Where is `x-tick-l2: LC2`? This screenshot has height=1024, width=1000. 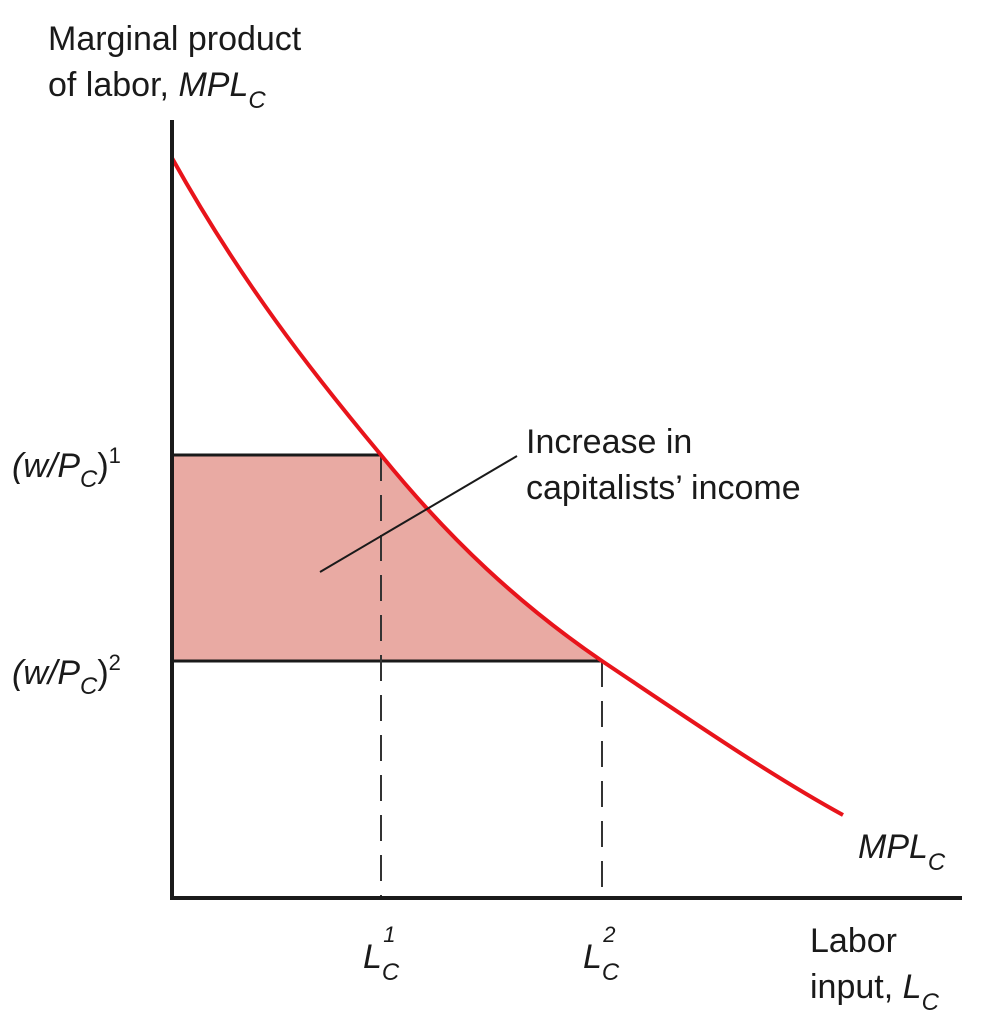
x-tick-l2: LC2 is located at coordinates (601, 954).